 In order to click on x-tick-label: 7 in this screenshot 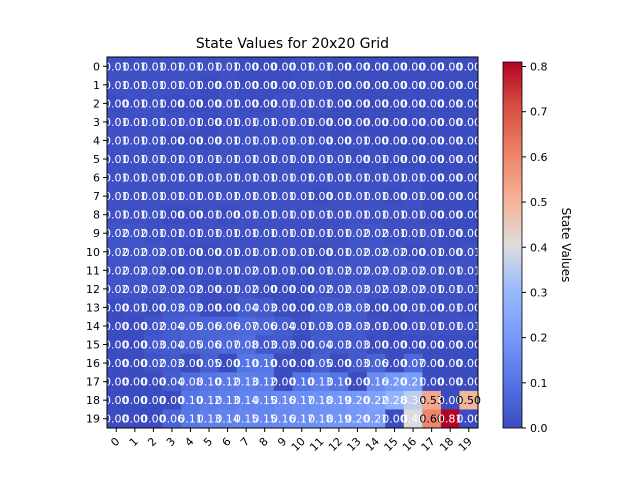, I will do `click(245, 442)`.